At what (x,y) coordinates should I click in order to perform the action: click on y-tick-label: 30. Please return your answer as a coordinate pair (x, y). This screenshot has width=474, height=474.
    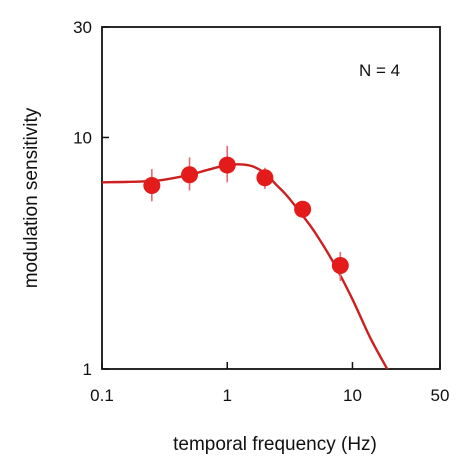
    Looking at the image, I should click on (82, 27).